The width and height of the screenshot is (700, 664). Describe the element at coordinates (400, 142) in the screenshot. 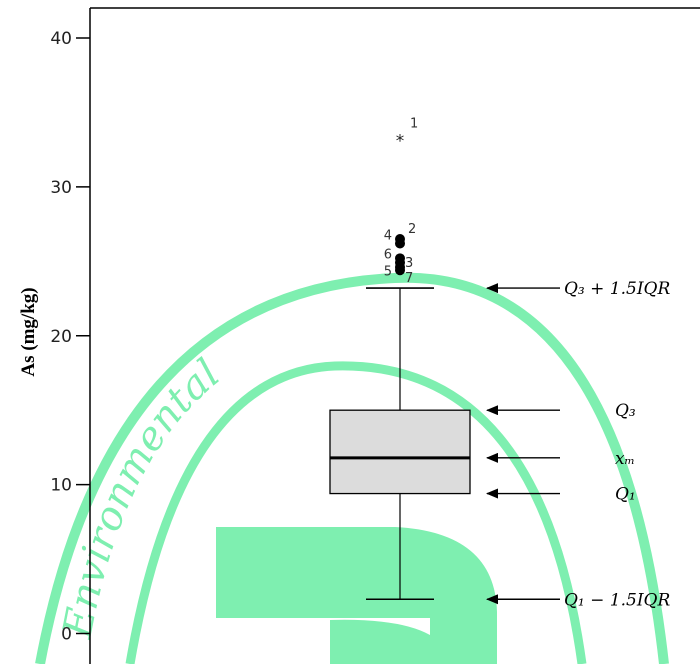

I see `outlier-extreme-1: *` at that location.